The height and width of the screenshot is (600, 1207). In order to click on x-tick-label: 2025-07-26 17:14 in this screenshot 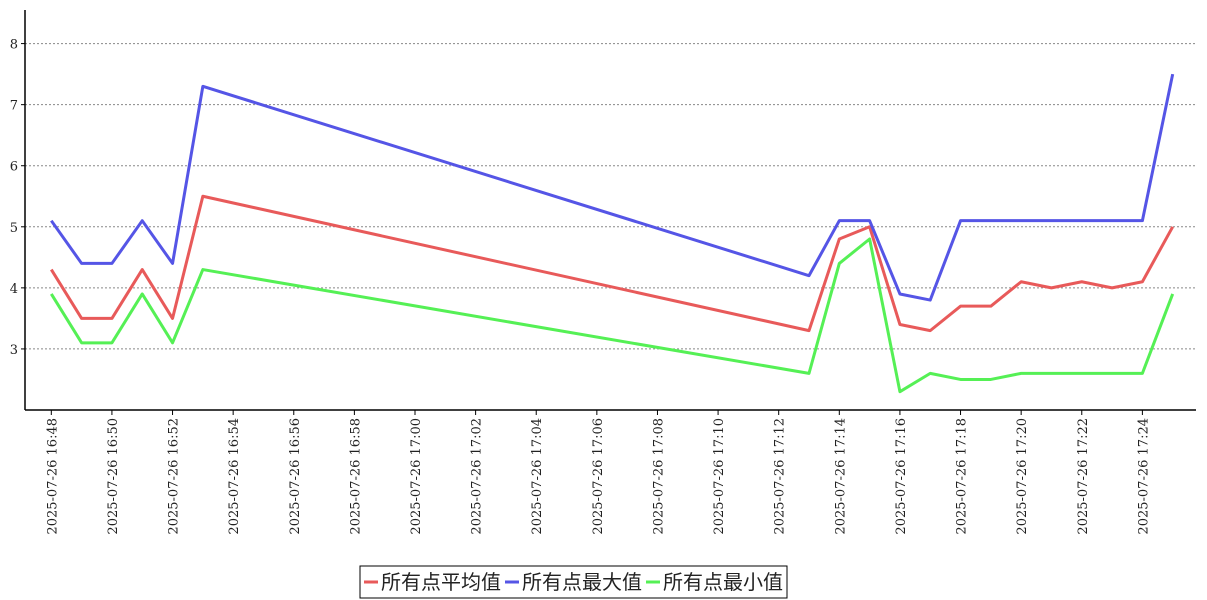, I will do `click(840, 476)`.